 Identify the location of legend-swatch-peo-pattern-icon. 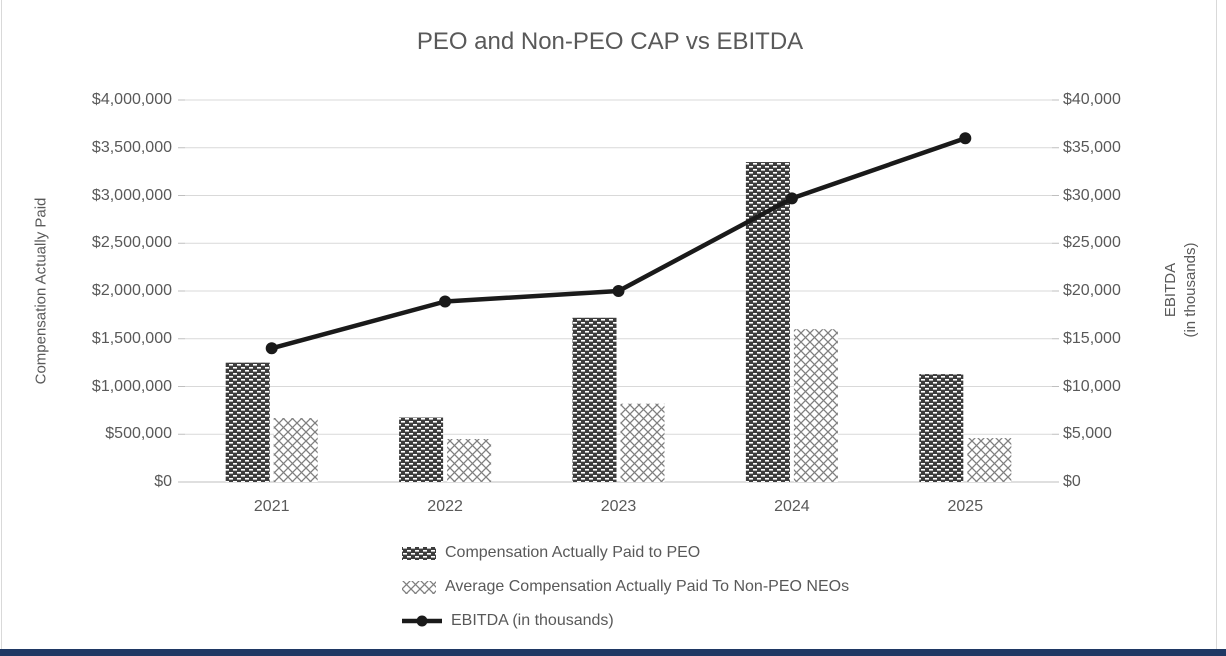
(419, 553).